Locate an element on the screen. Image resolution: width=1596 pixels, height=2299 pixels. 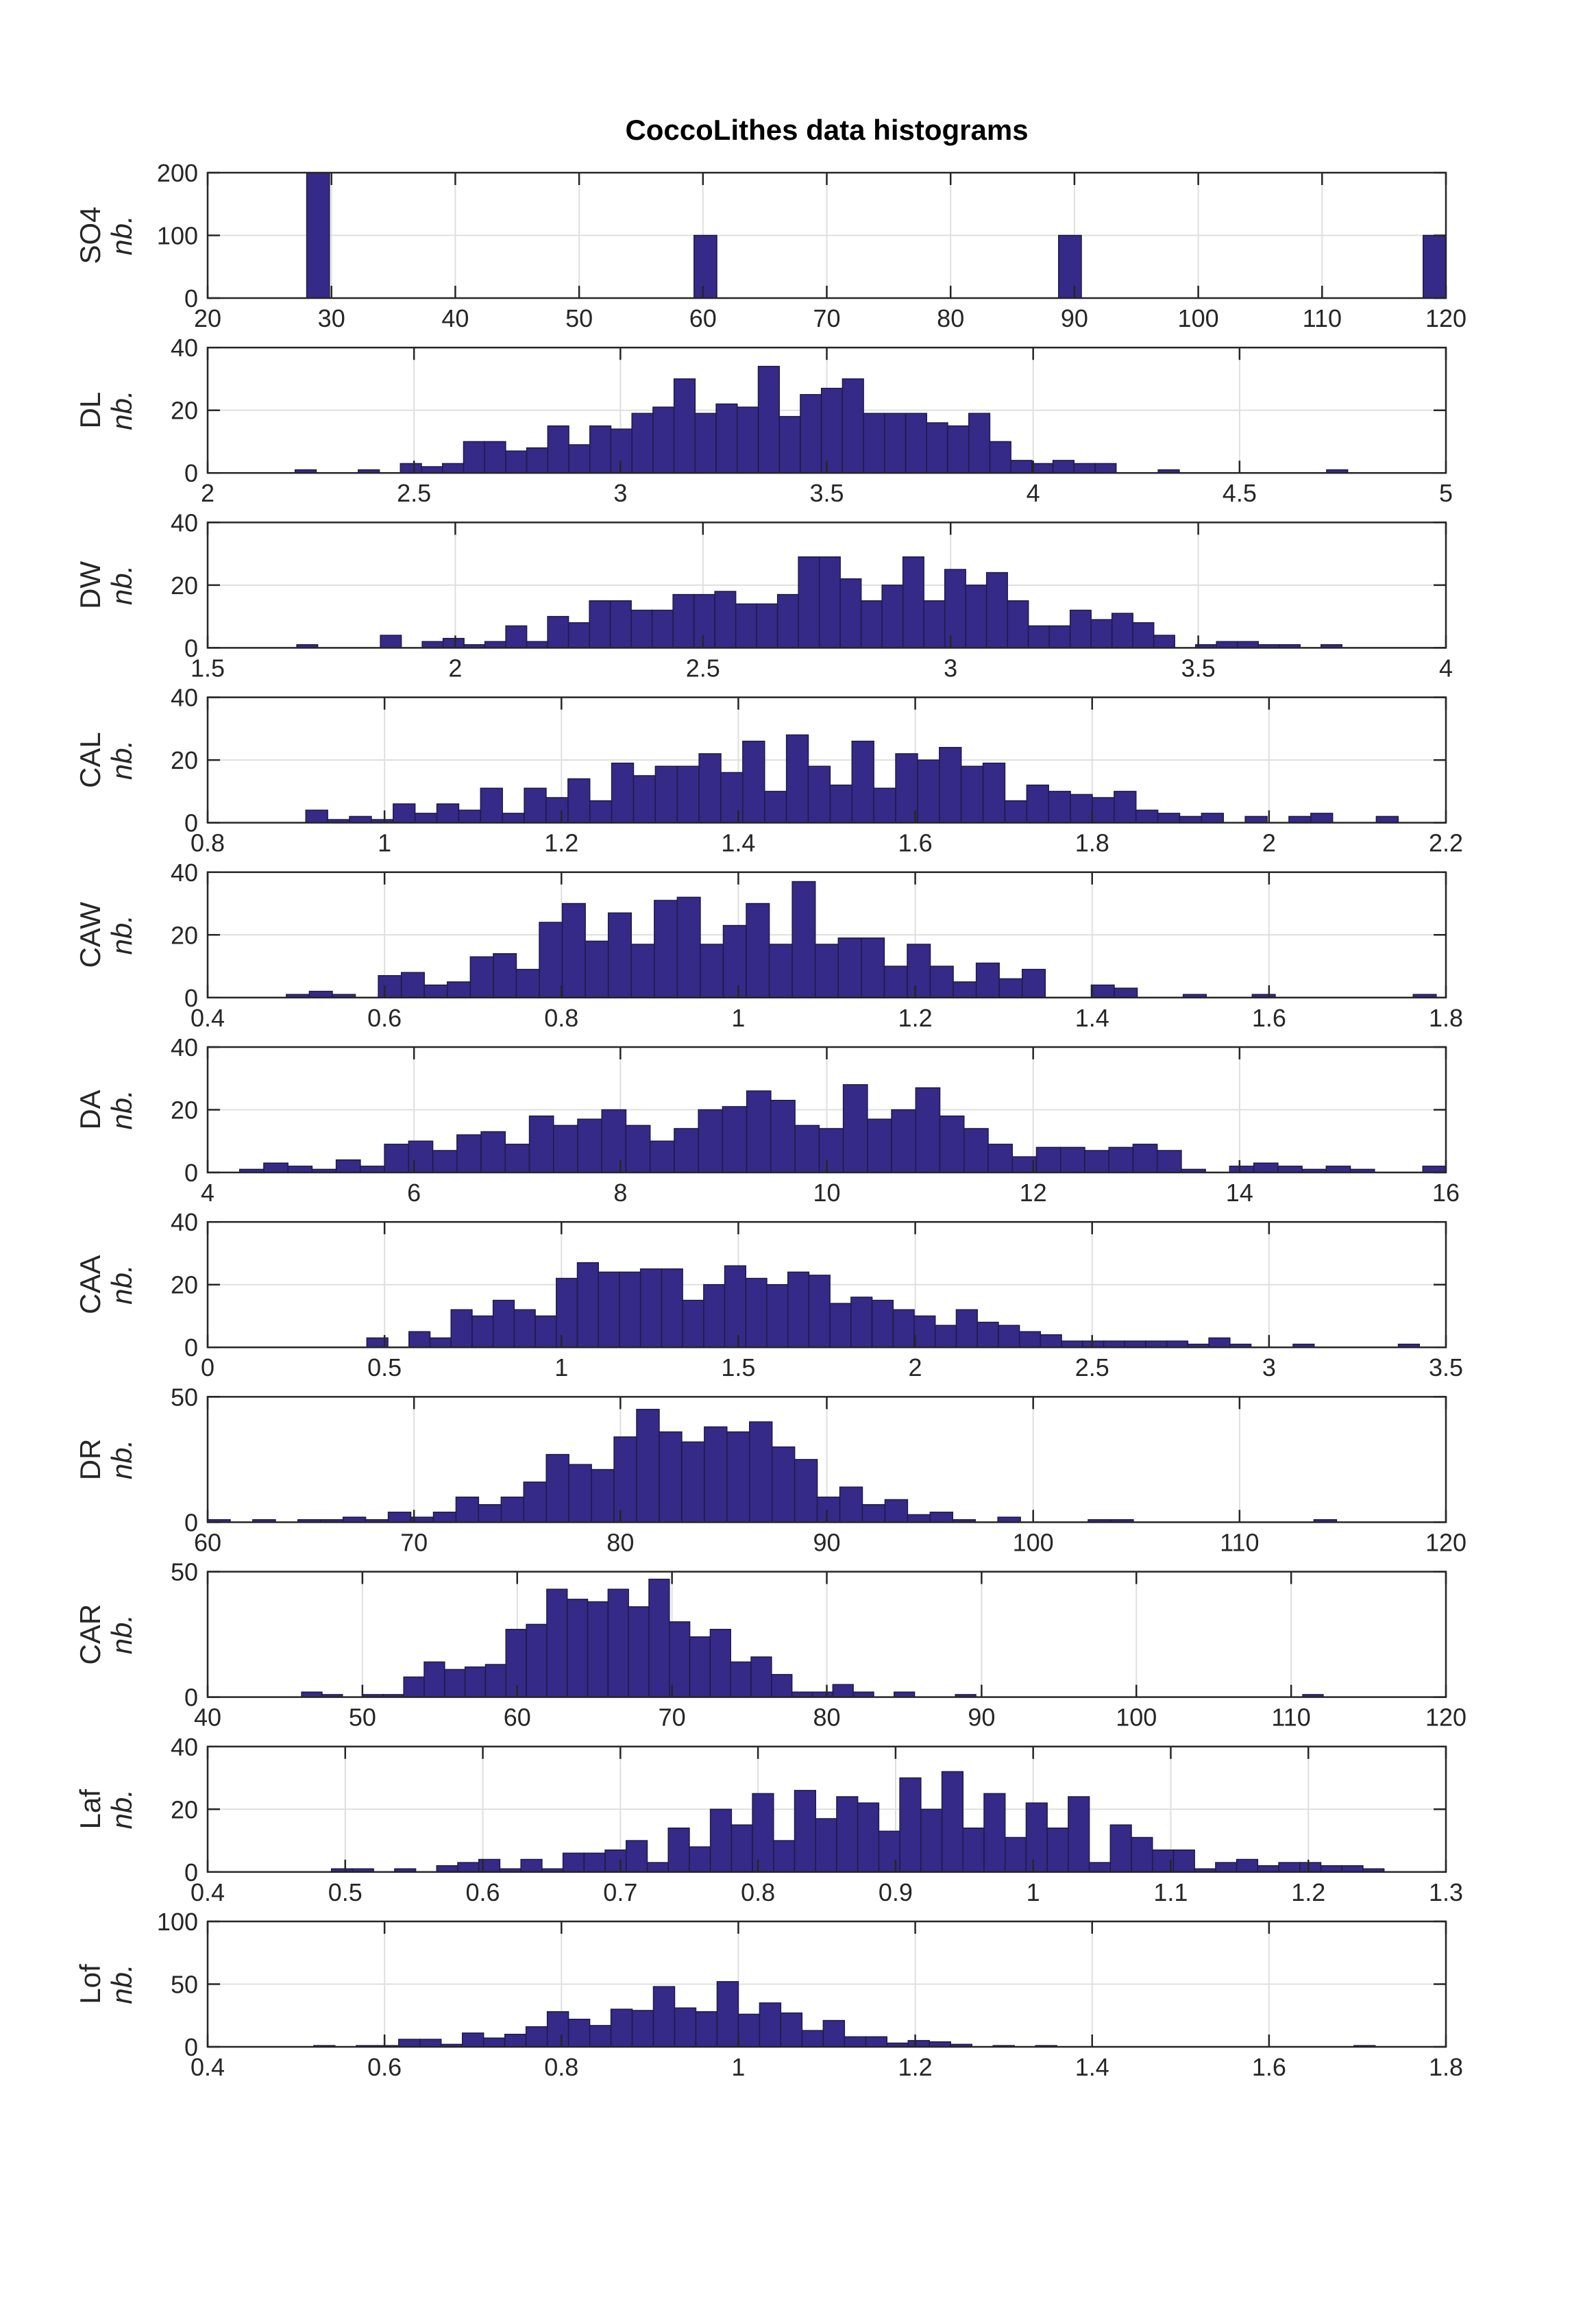
x-tick-label: 2.5 is located at coordinates (703, 668).